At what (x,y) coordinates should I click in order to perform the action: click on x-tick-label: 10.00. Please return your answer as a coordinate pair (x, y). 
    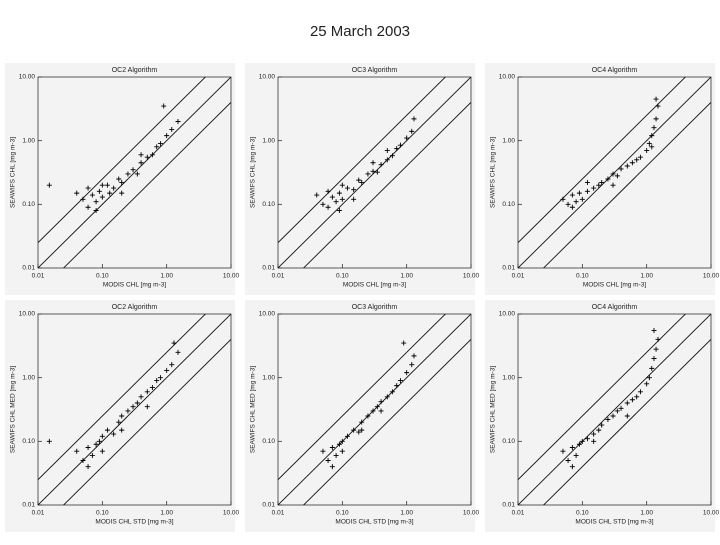
    Looking at the image, I should click on (471, 513).